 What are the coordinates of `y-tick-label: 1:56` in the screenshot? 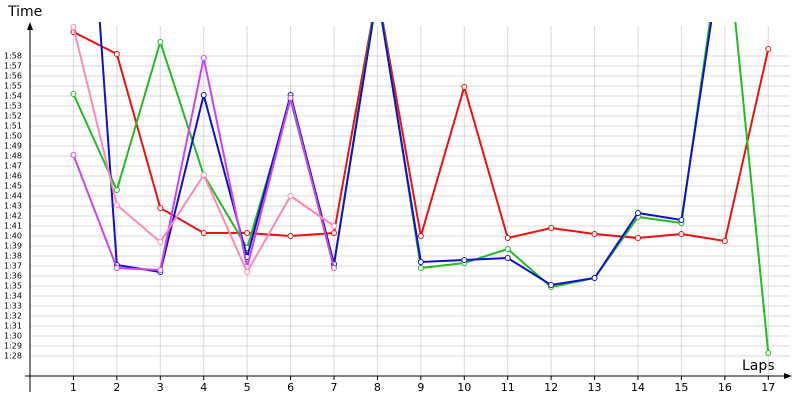 It's located at (13, 76).